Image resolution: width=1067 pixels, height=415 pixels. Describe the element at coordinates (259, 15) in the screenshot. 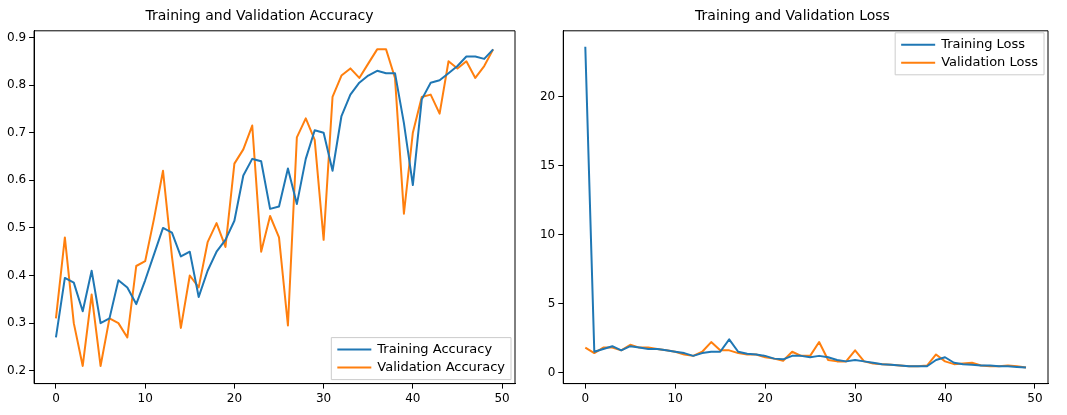

I see `chart-title: Training and Validation Accuracy` at that location.